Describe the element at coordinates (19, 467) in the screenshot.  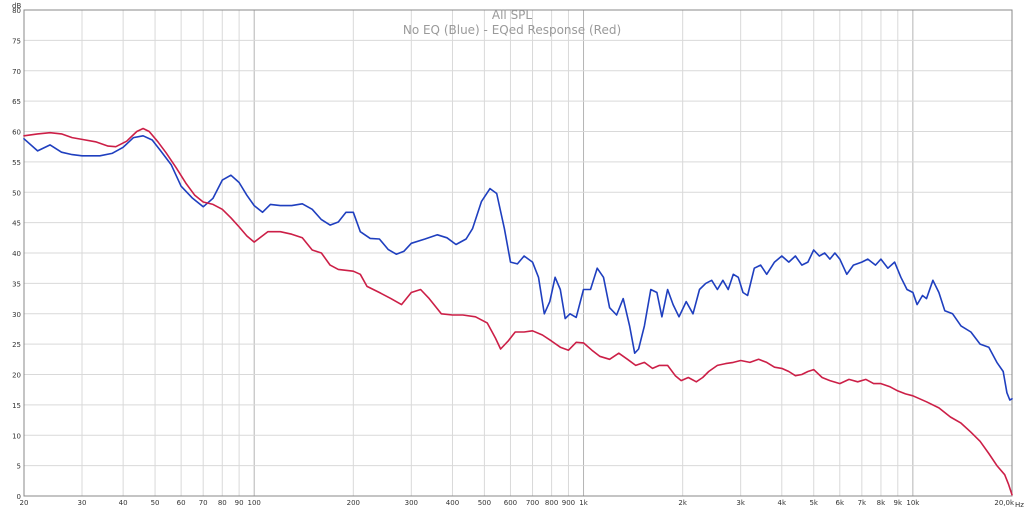
I see `y-tick-label: 5` at that location.